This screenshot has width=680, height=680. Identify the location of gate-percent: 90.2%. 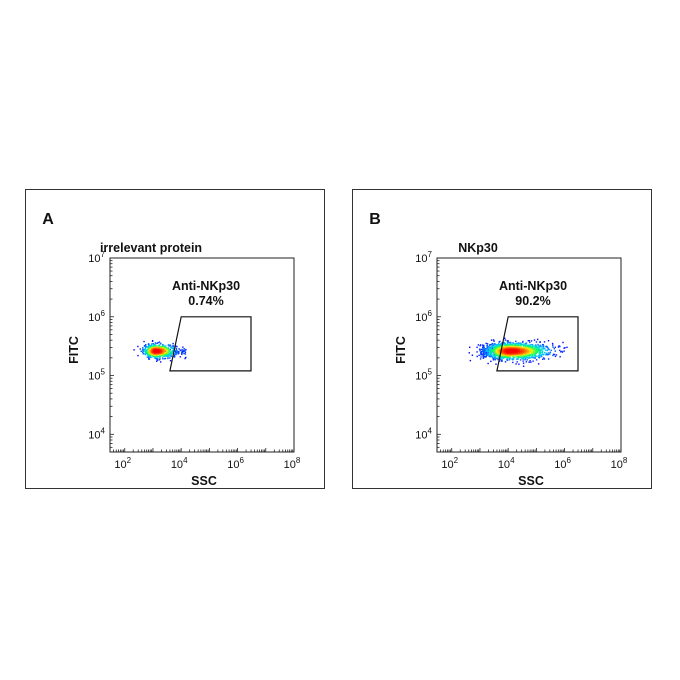
(532, 301).